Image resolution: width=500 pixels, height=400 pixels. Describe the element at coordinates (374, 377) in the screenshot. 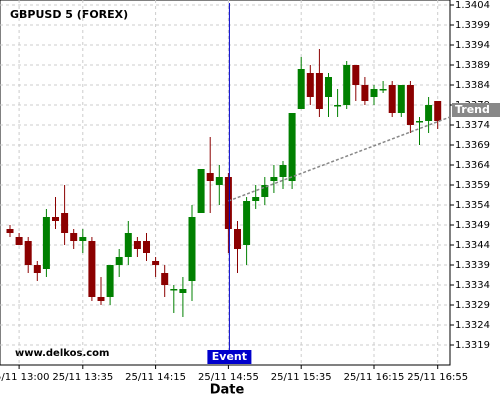

I see `x-tick-label: 25/11 16:15` at that location.